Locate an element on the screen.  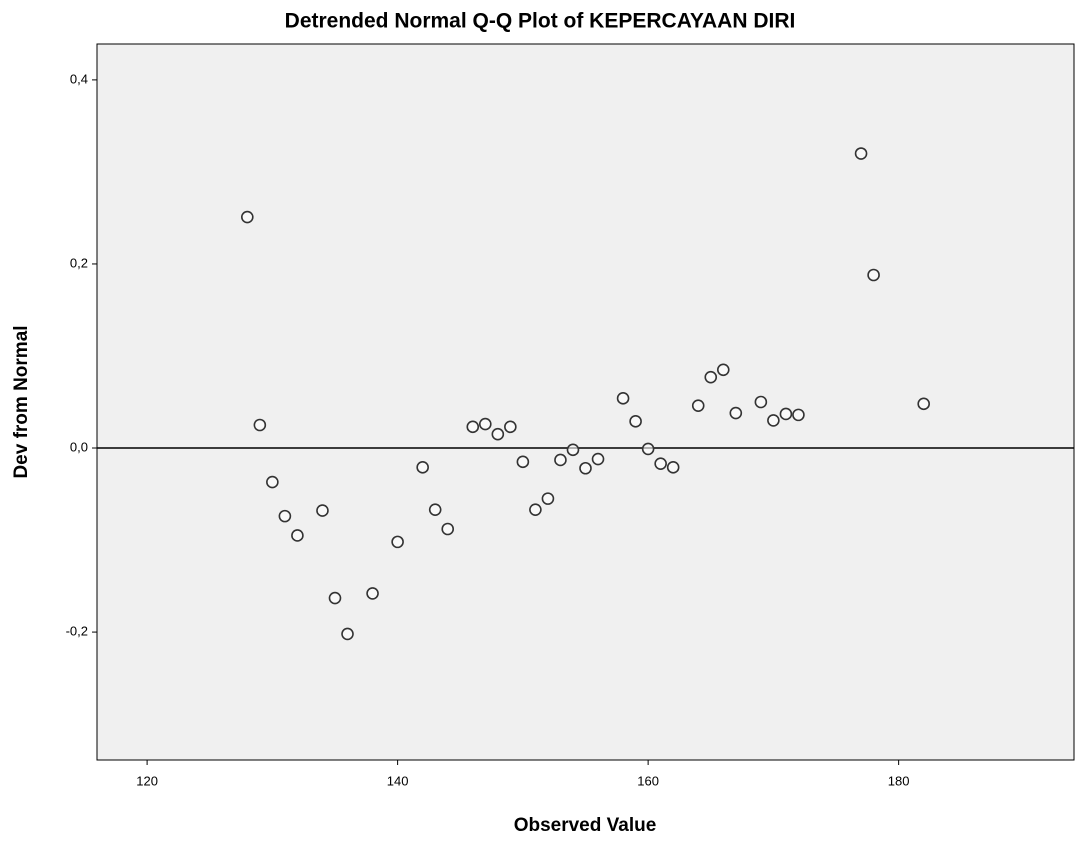
x-tick-label: 140 is located at coordinates (398, 780).